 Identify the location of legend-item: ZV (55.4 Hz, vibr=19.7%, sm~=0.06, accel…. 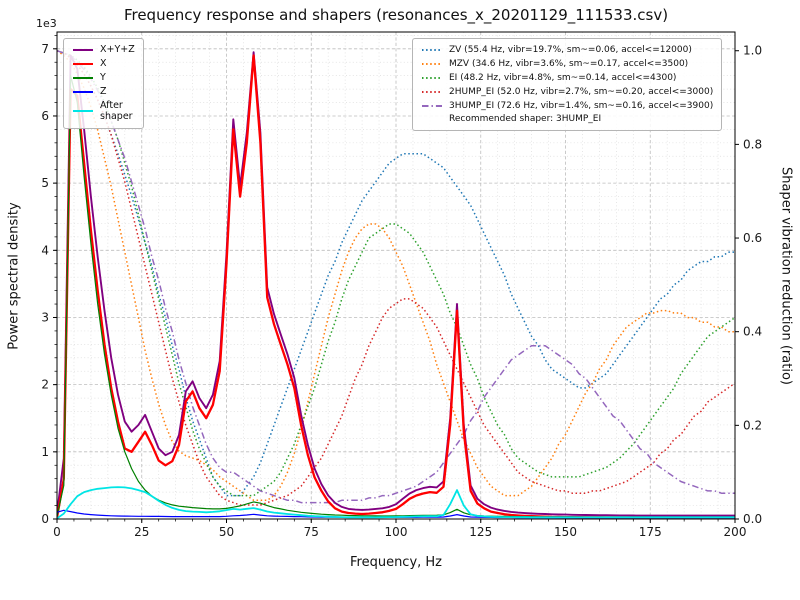
(567, 50).